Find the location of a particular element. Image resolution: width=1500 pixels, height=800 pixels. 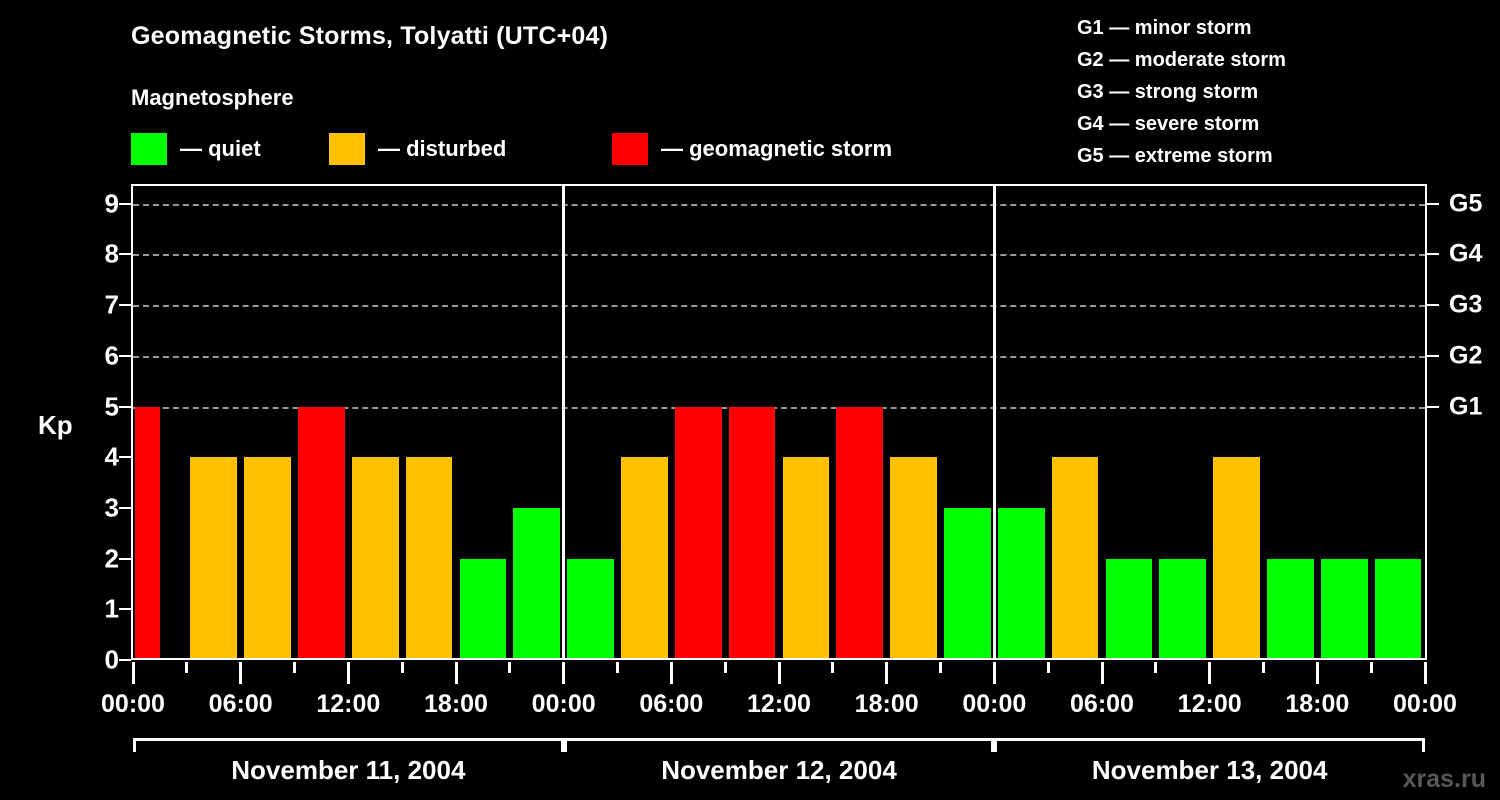

x-axis-label-11: 18:00 is located at coordinates (1317, 704).